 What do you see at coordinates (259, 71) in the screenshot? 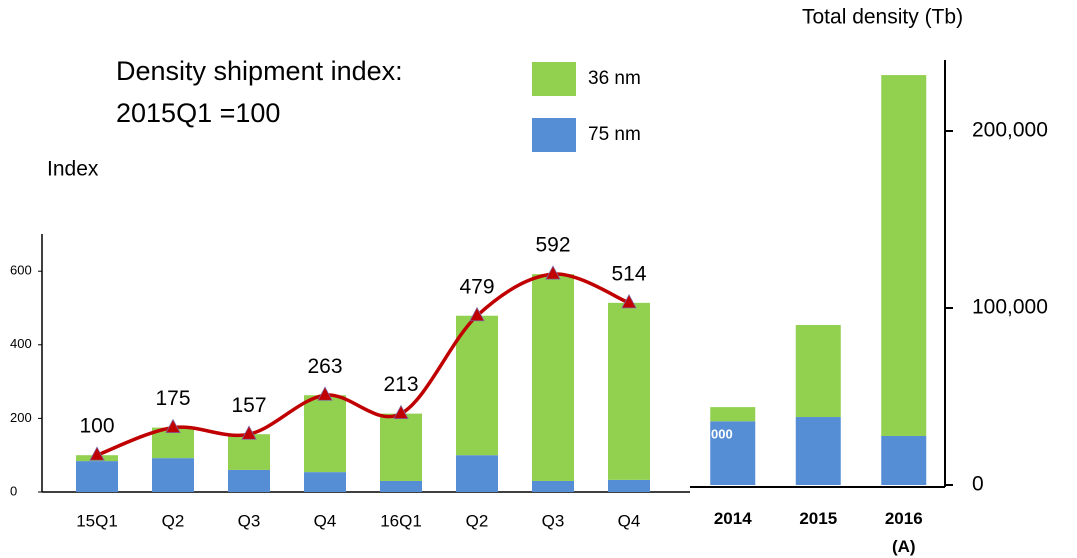
I see `annotation: Density shipment index:` at bounding box center [259, 71].